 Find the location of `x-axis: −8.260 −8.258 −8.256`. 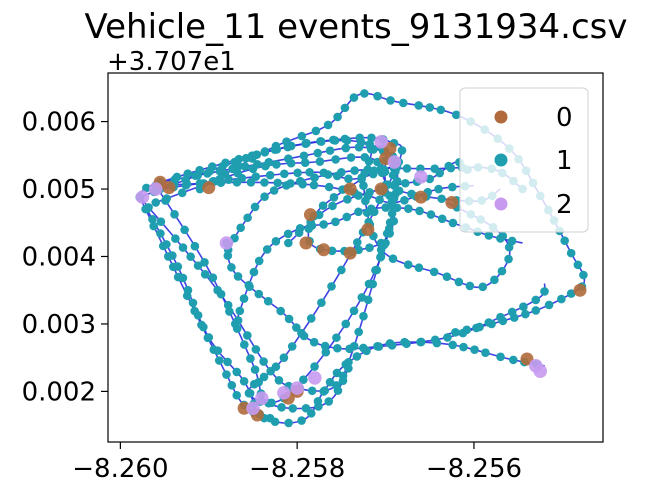

x-axis: −8.260 −8.258 −8.256 is located at coordinates (297, 463).